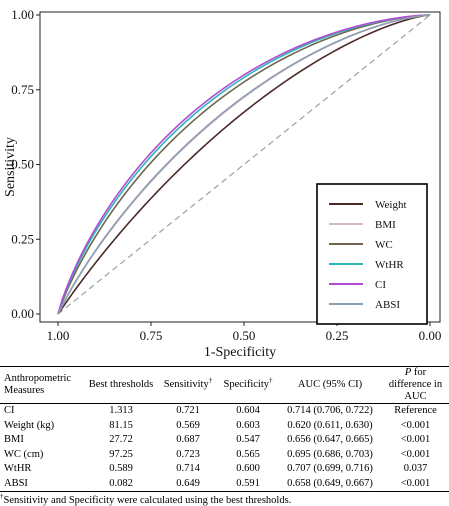 This screenshot has height=506, width=449. What do you see at coordinates (188, 425) in the screenshot?
I see `cell-sensitivity: 0.569` at bounding box center [188, 425].